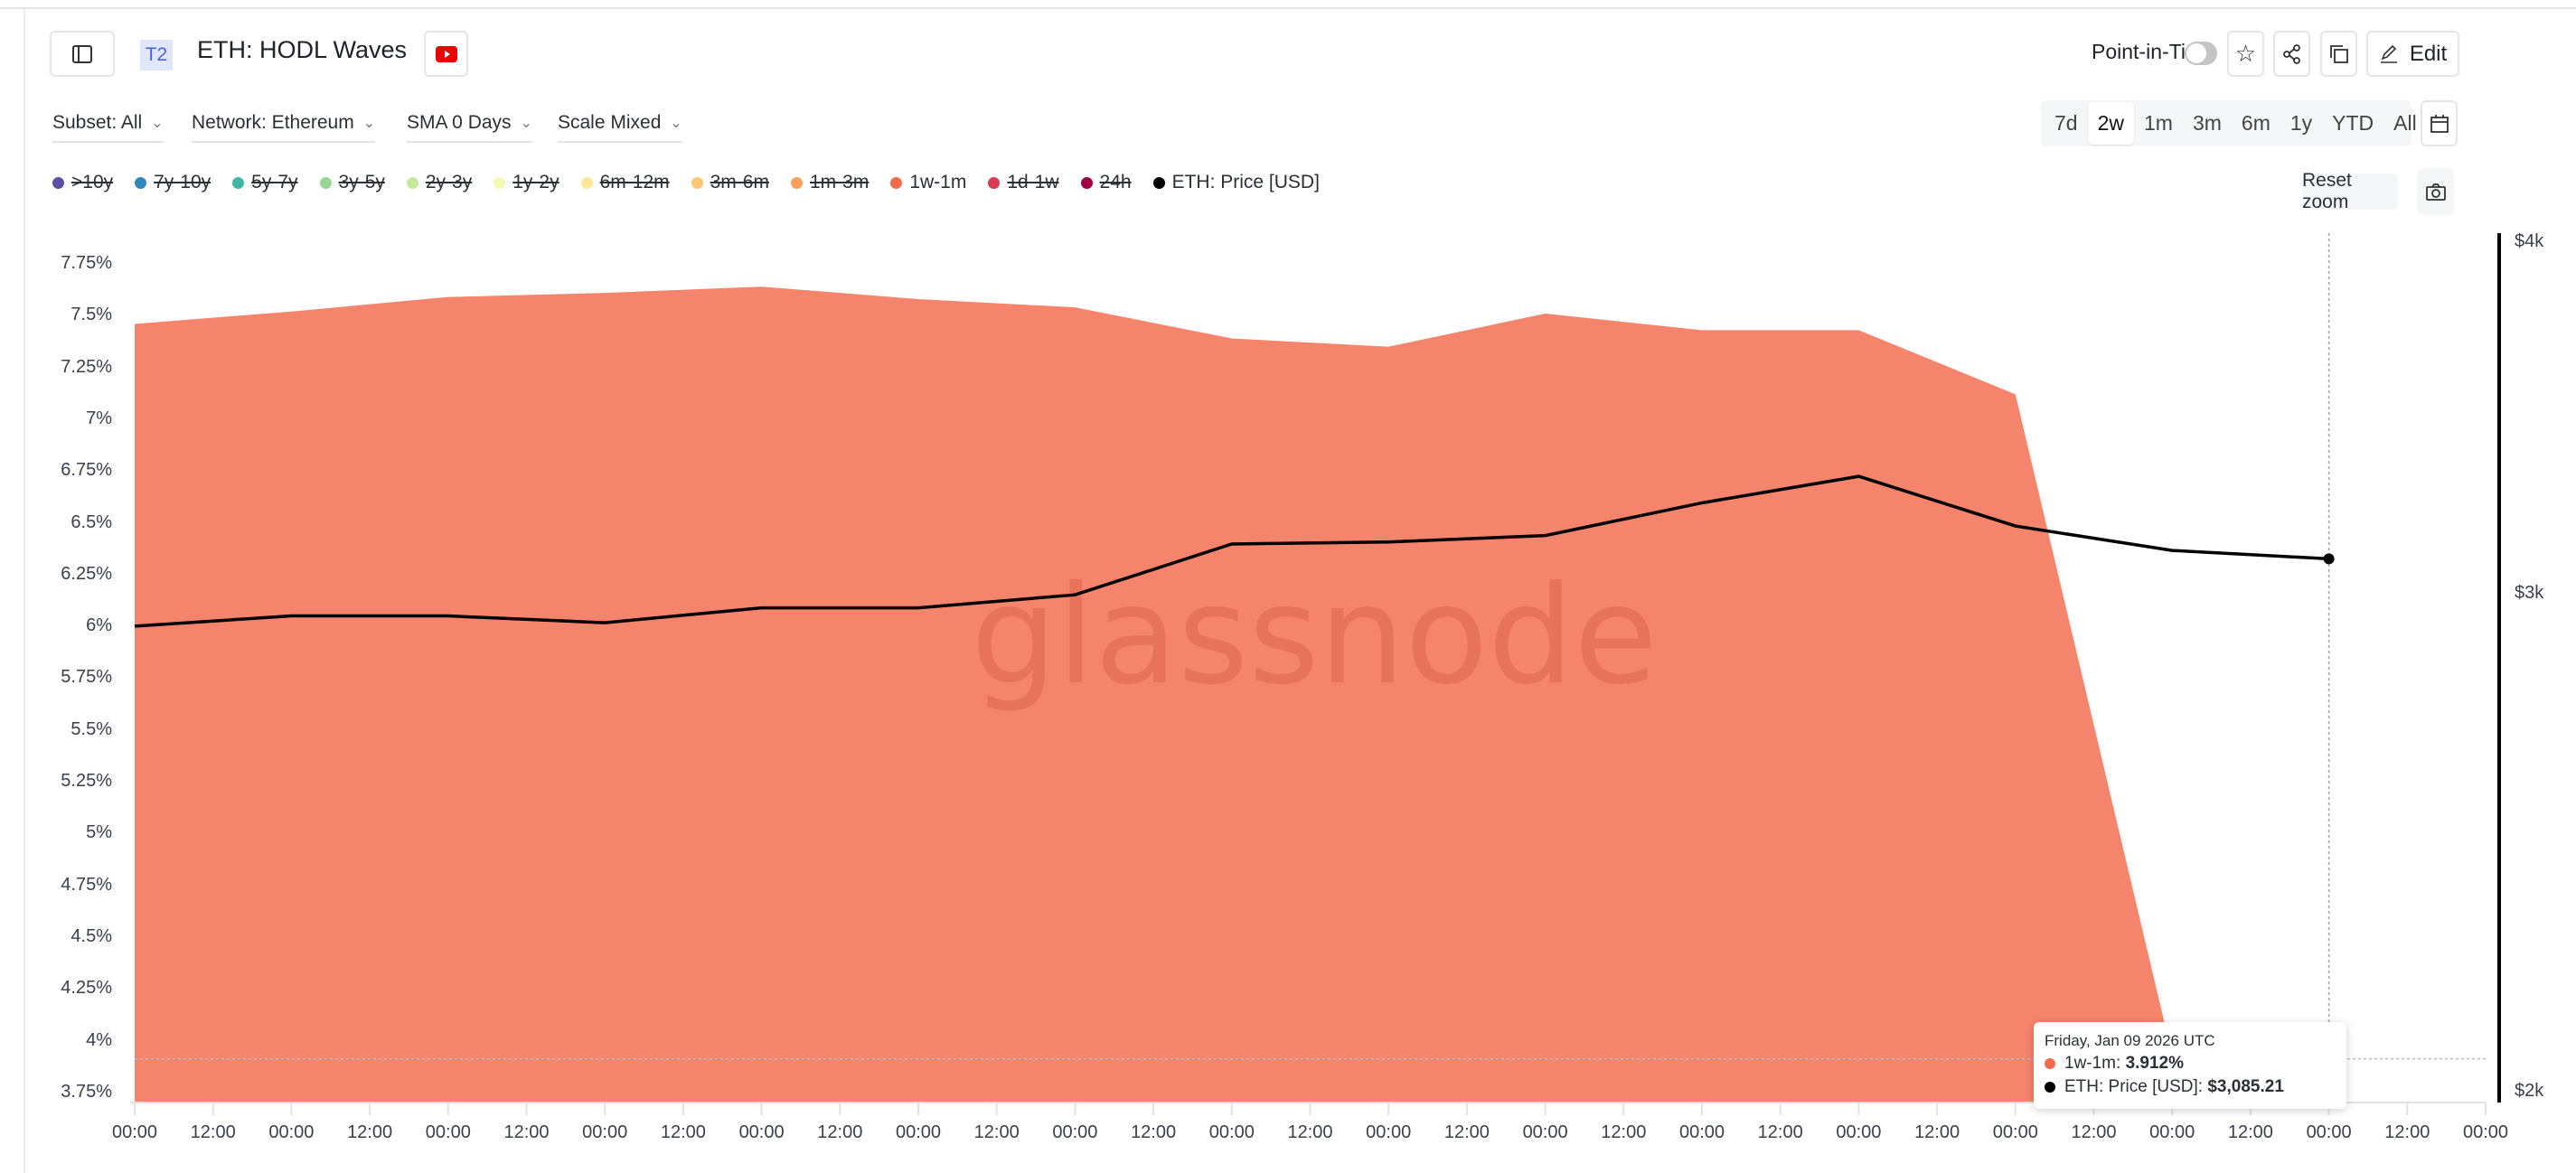  What do you see at coordinates (87, 470) in the screenshot?
I see `y-left-tick: 6.75%` at bounding box center [87, 470].